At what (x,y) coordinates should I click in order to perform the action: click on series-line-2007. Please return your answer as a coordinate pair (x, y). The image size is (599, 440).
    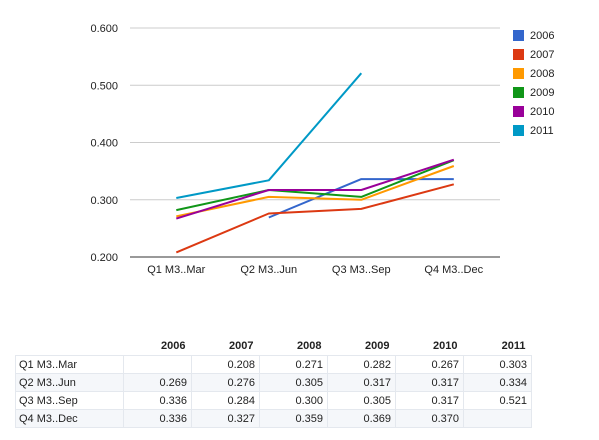
    Looking at the image, I should click on (315, 218).